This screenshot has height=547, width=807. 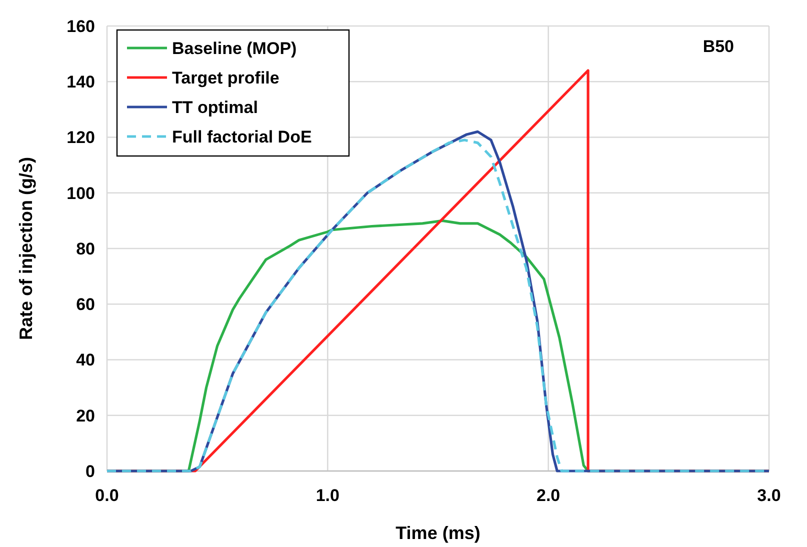 I want to click on y-axis-title: Rate of injection (g/s), so click(x=26, y=248).